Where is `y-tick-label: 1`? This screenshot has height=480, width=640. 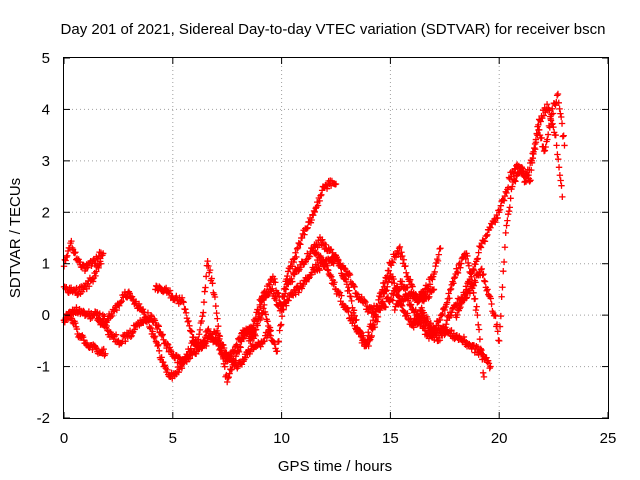
y-tick-label: 1 is located at coordinates (46, 264).